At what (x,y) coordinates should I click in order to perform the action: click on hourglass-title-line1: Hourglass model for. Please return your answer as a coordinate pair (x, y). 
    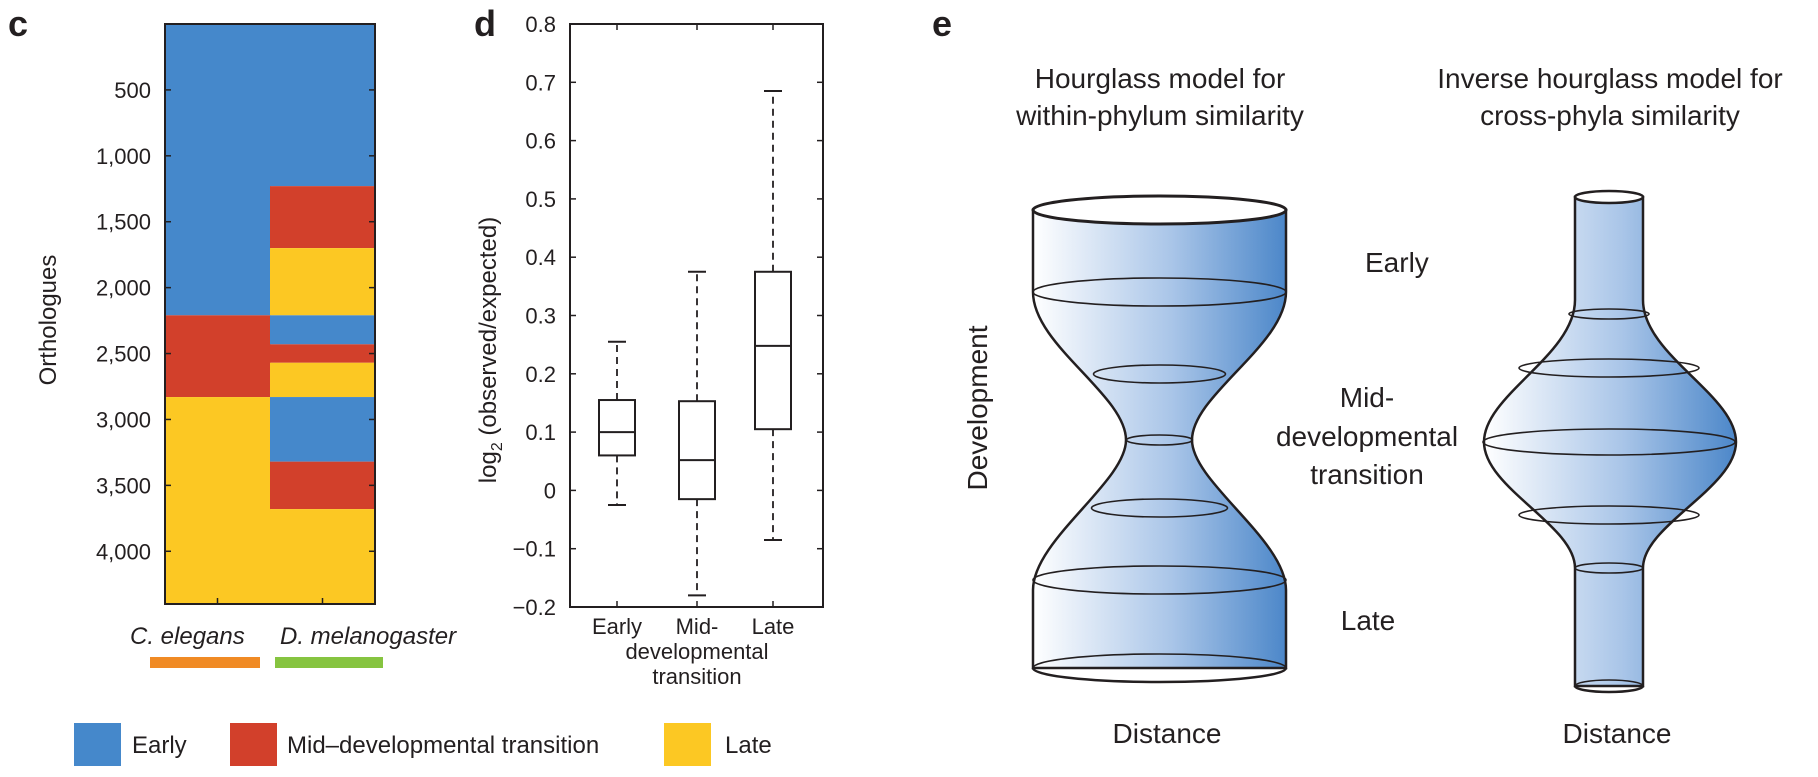
    Looking at the image, I should click on (1160, 78).